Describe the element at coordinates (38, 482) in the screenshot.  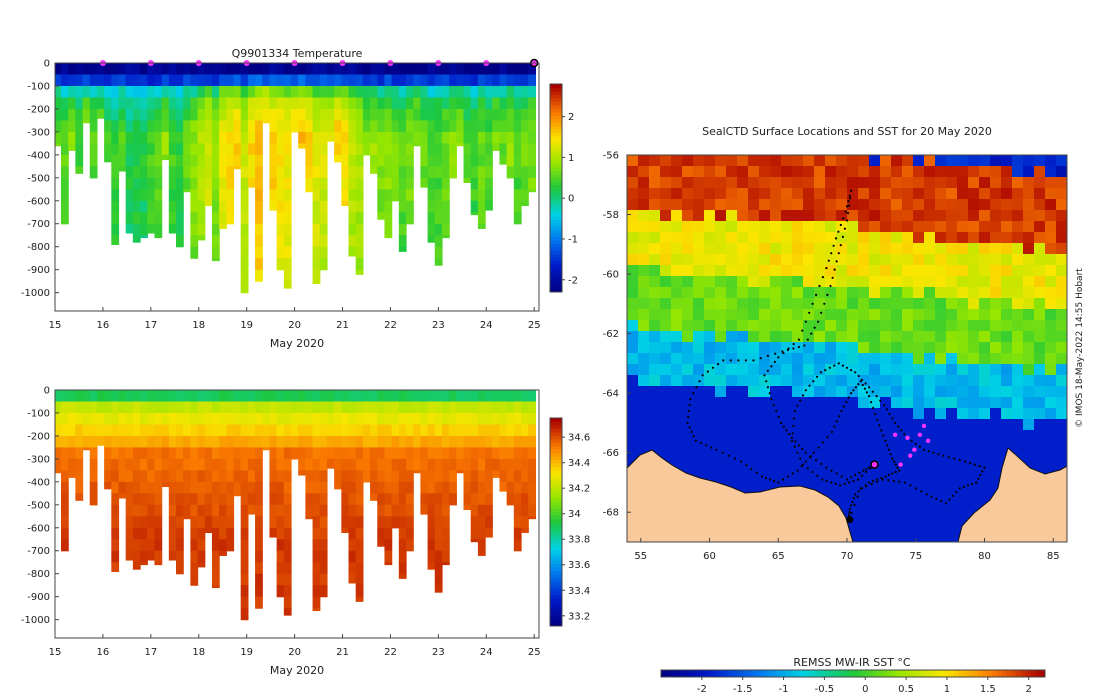
I see `y-tick-label: -400` at that location.